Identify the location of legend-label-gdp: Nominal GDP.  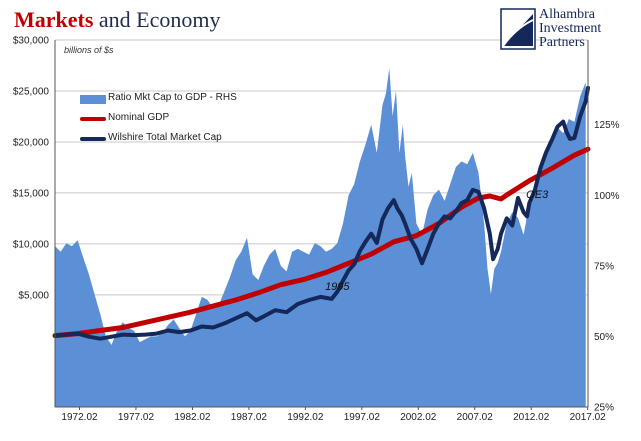
(139, 117).